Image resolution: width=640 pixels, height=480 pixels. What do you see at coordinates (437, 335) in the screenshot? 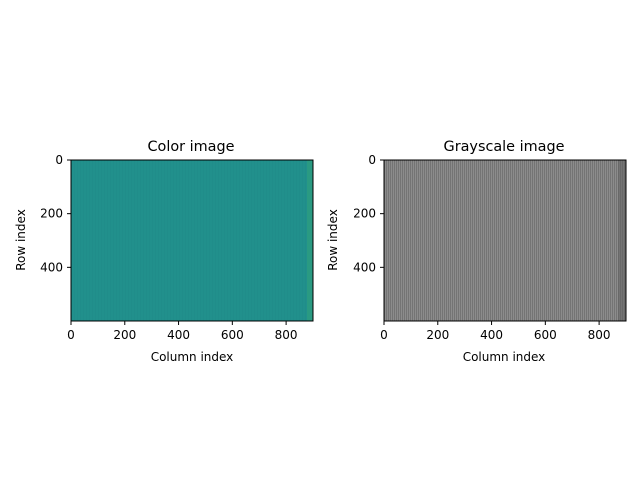
I see `x-tick-label: 200` at bounding box center [437, 335].